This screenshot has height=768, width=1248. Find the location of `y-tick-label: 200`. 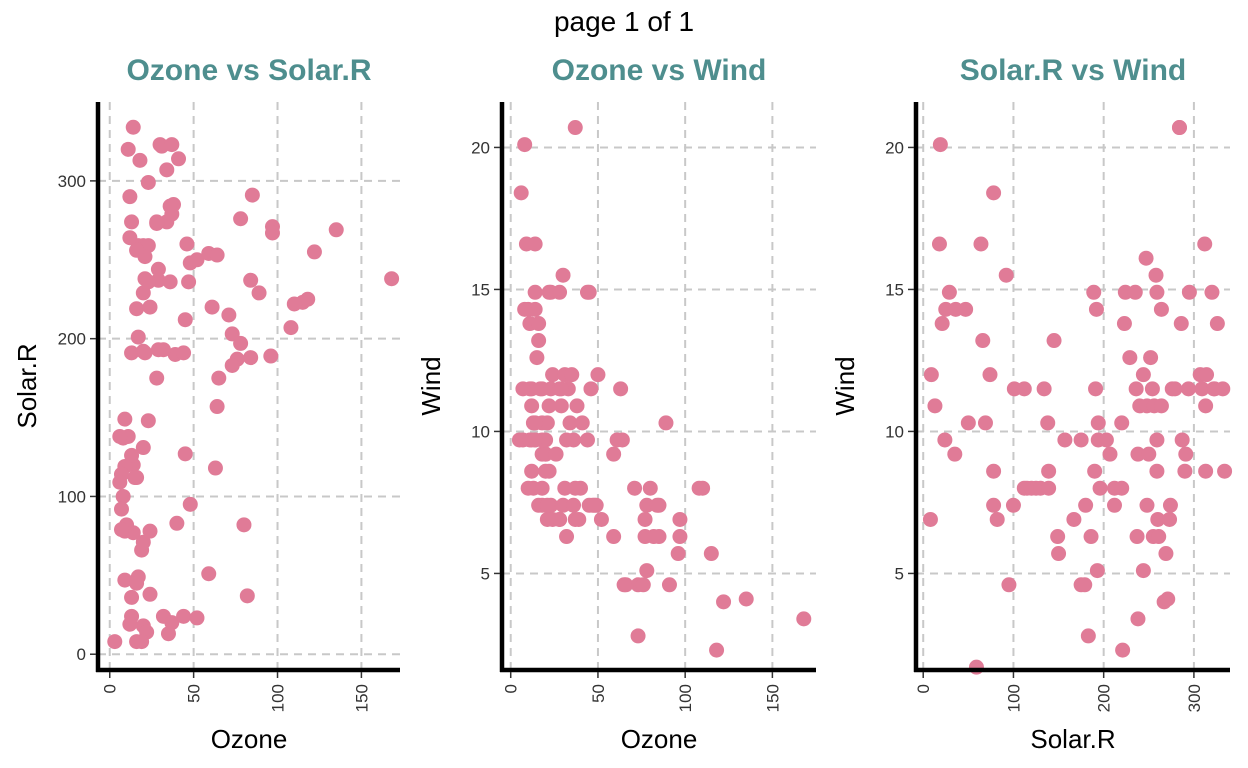

y-tick-label: 200 is located at coordinates (72, 339).